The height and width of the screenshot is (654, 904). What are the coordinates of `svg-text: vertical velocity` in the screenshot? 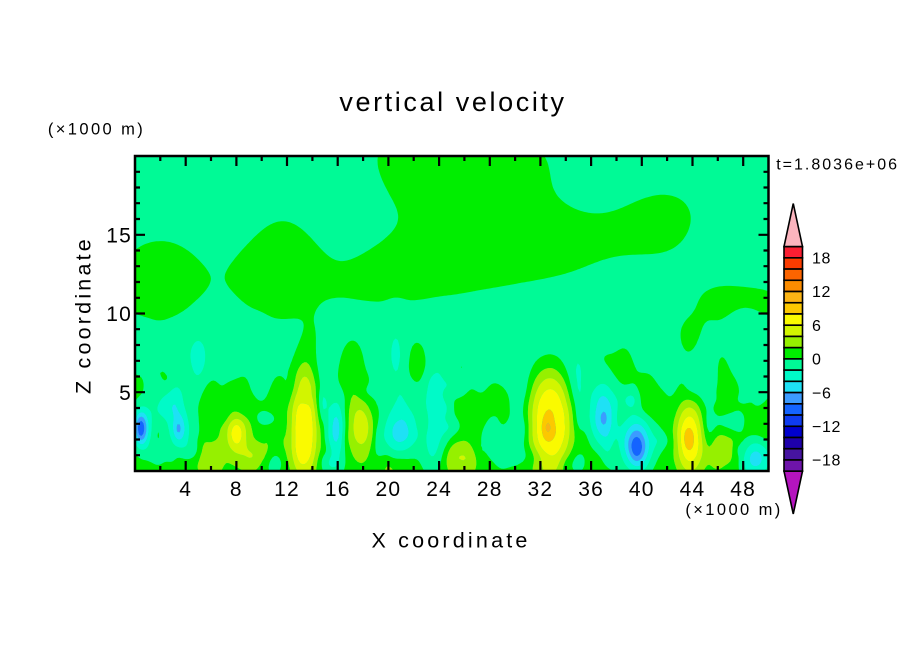 It's located at (452, 102).